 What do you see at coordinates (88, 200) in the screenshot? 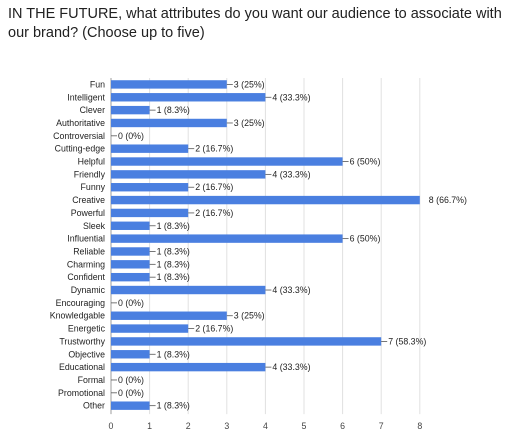
I see `category-label: Creative` at bounding box center [88, 200].